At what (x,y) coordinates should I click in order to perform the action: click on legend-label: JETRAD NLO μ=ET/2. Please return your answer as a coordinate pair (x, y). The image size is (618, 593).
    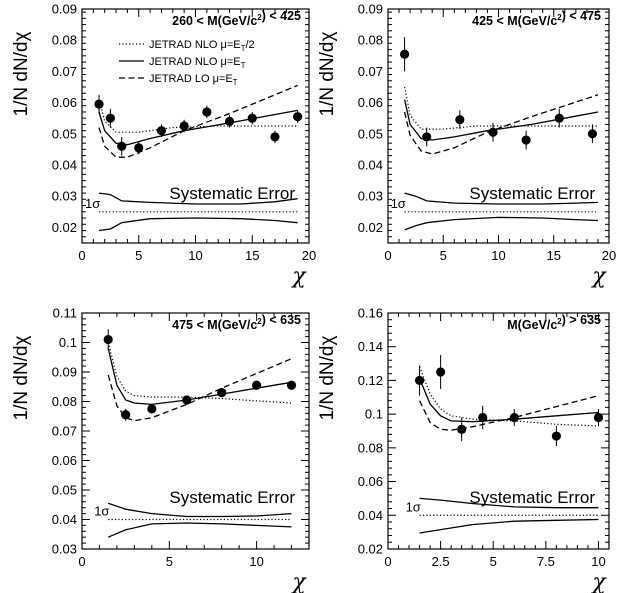
    Looking at the image, I should click on (202, 46).